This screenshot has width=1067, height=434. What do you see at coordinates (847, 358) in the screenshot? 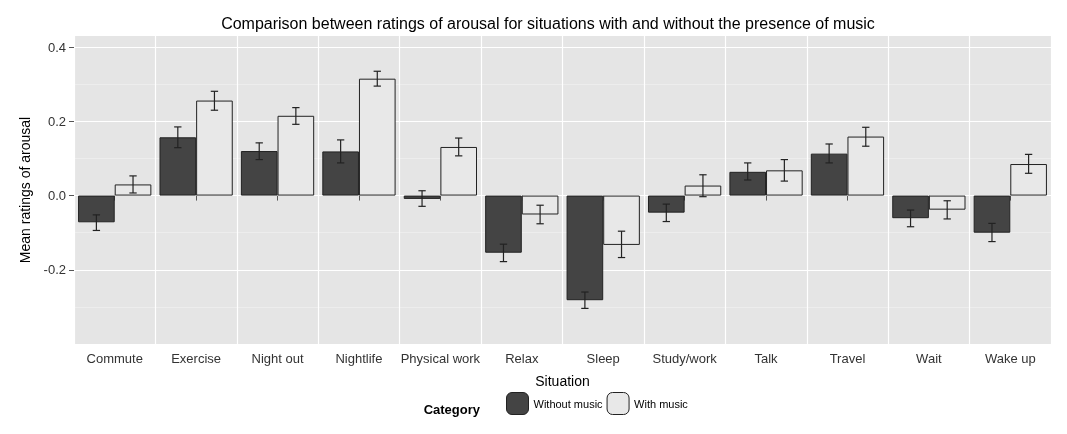
I see `x-tick-label: Travel` at bounding box center [847, 358].